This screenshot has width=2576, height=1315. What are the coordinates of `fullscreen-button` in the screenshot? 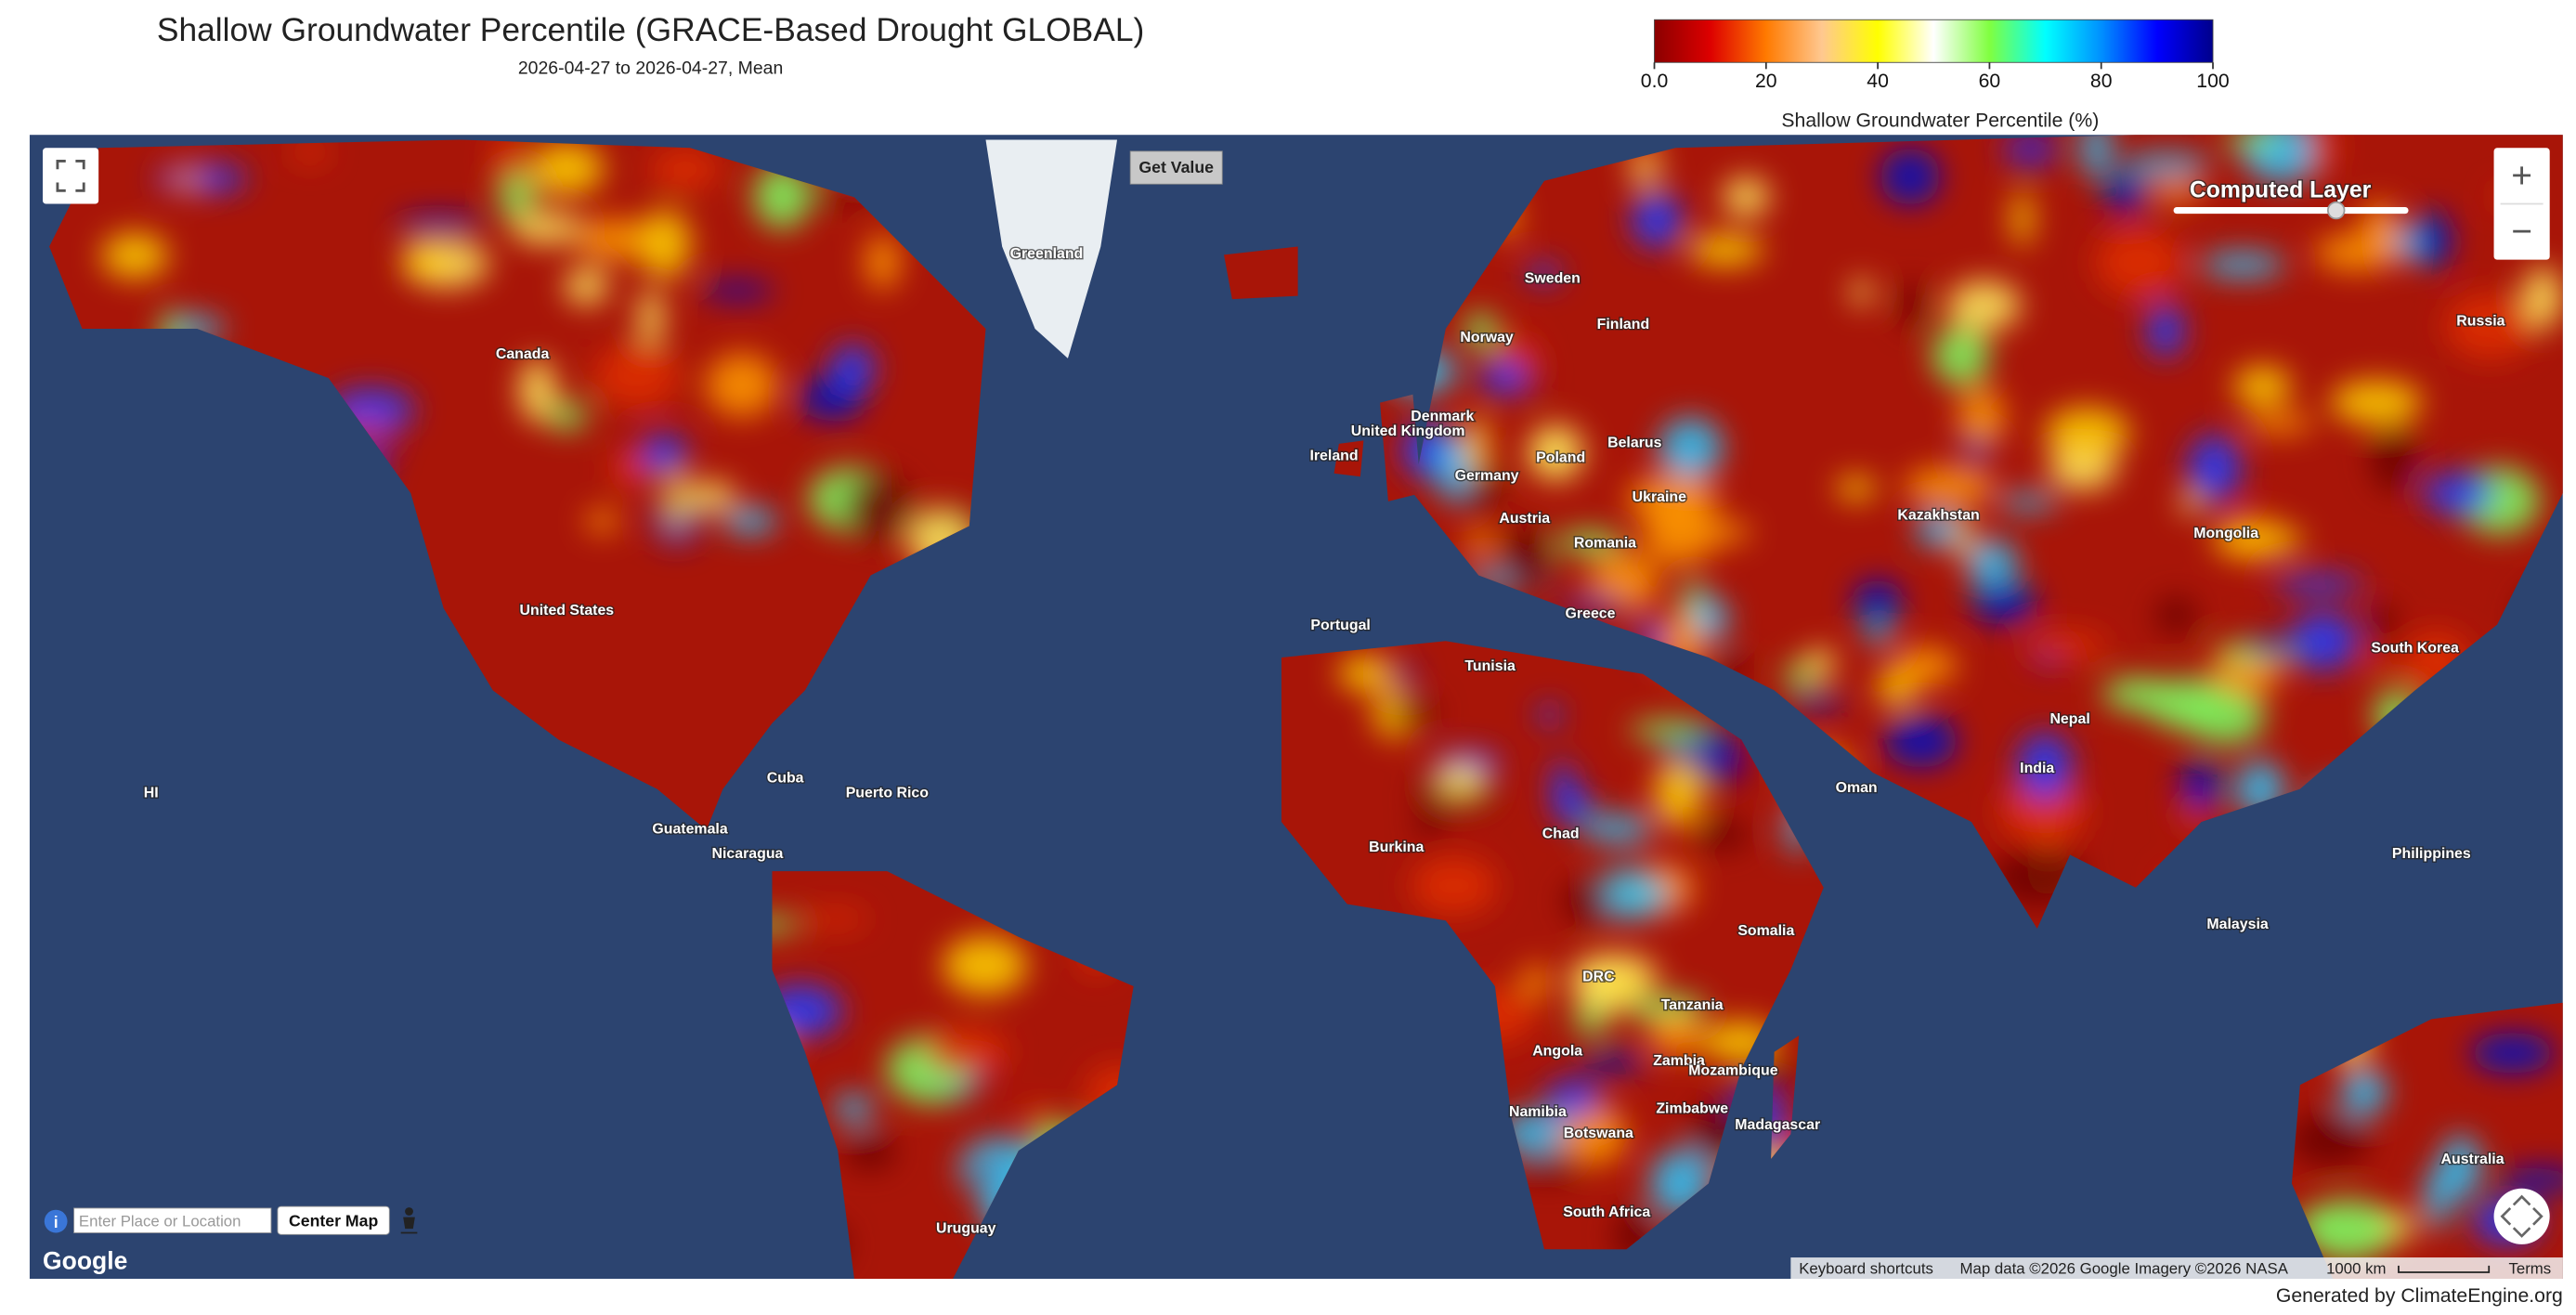 It's located at (70, 176).